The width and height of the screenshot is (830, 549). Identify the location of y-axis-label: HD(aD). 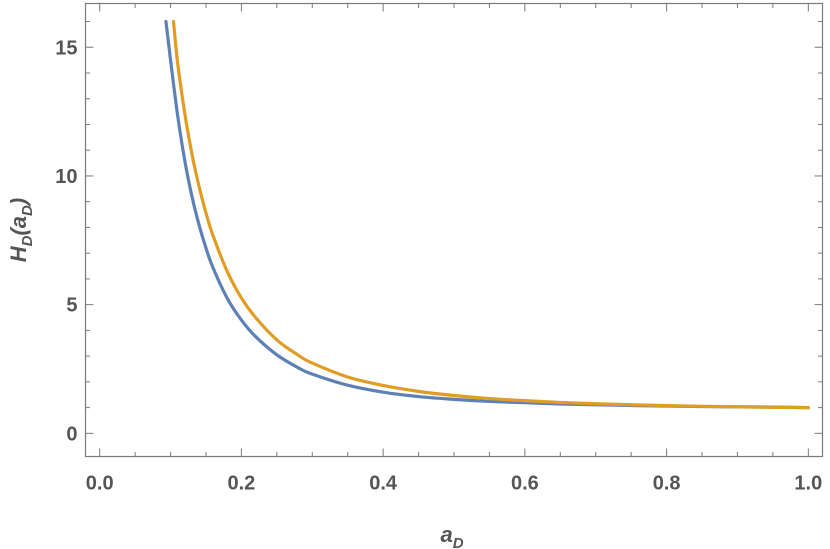
(21, 230).